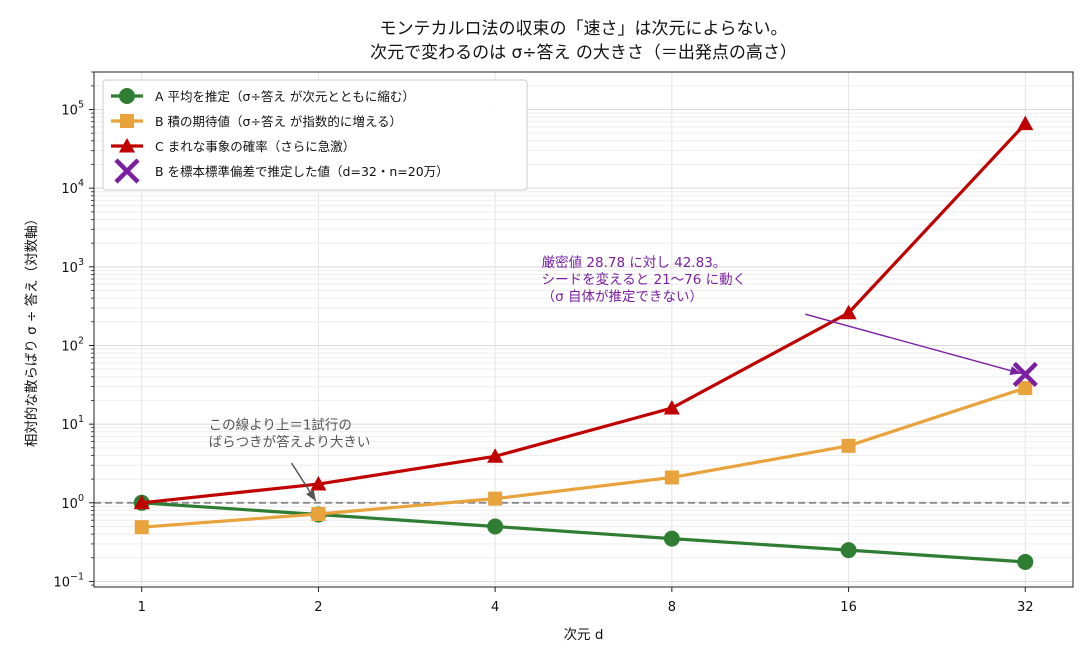 The image size is (1092, 663). What do you see at coordinates (1025, 607) in the screenshot?
I see `x-tick-label-5: 32` at bounding box center [1025, 607].